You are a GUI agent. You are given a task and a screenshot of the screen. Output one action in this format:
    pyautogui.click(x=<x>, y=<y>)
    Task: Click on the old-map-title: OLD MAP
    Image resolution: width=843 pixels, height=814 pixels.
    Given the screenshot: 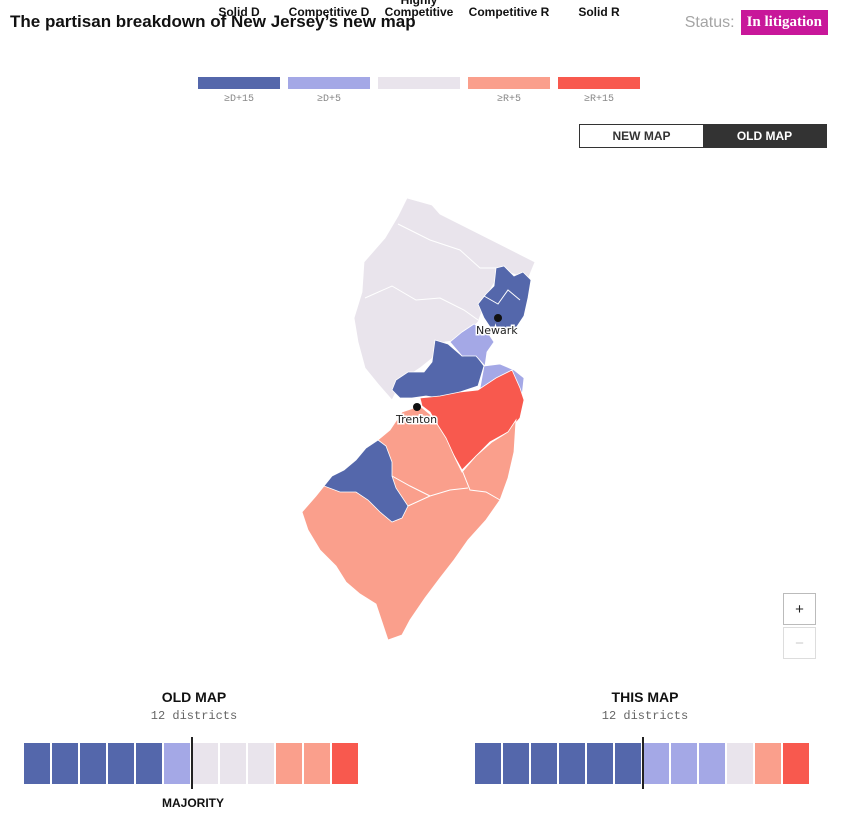 What is the action you would take?
    pyautogui.click(x=194, y=697)
    